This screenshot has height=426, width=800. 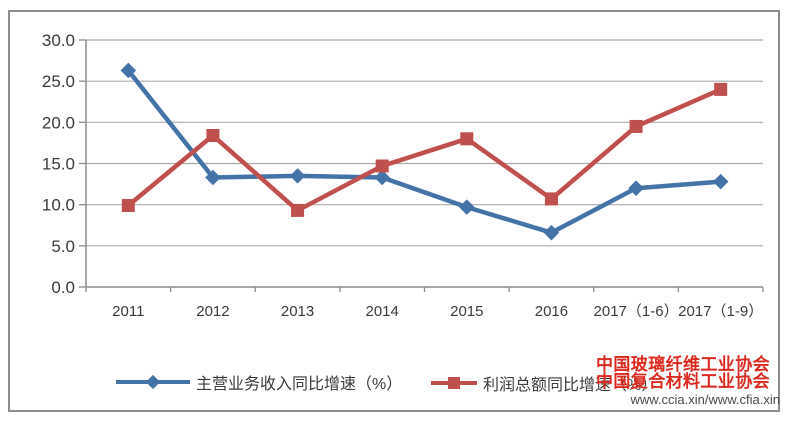 What do you see at coordinates (570, 385) in the screenshot?
I see `legend-label-profit-growth: 利润总额同比增速（%）` at bounding box center [570, 385].